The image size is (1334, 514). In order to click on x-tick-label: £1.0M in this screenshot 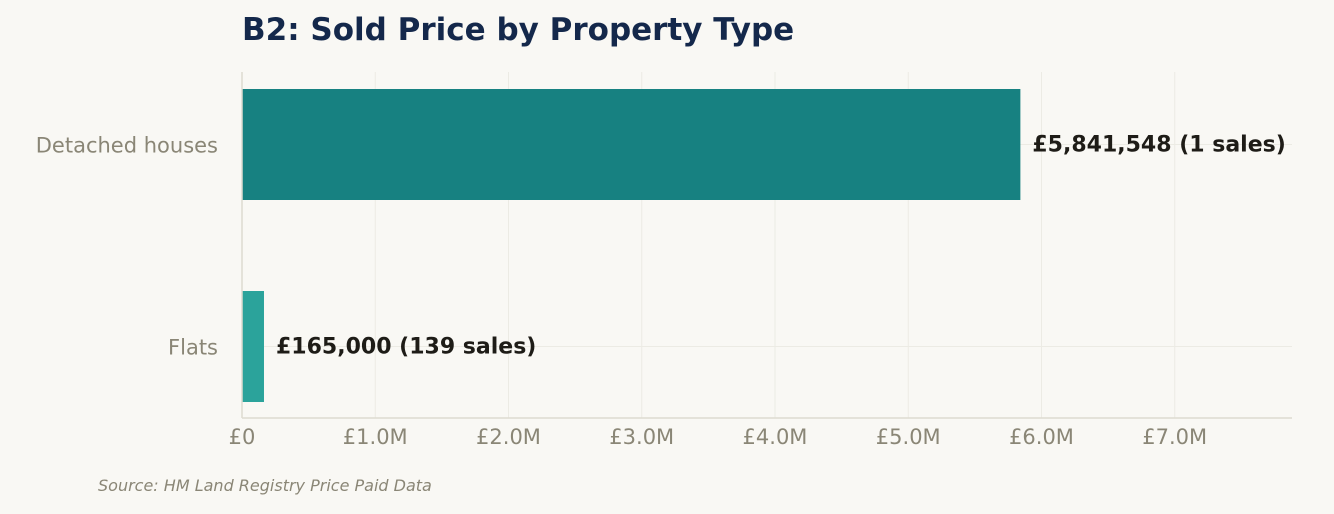, I will do `click(375, 437)`.